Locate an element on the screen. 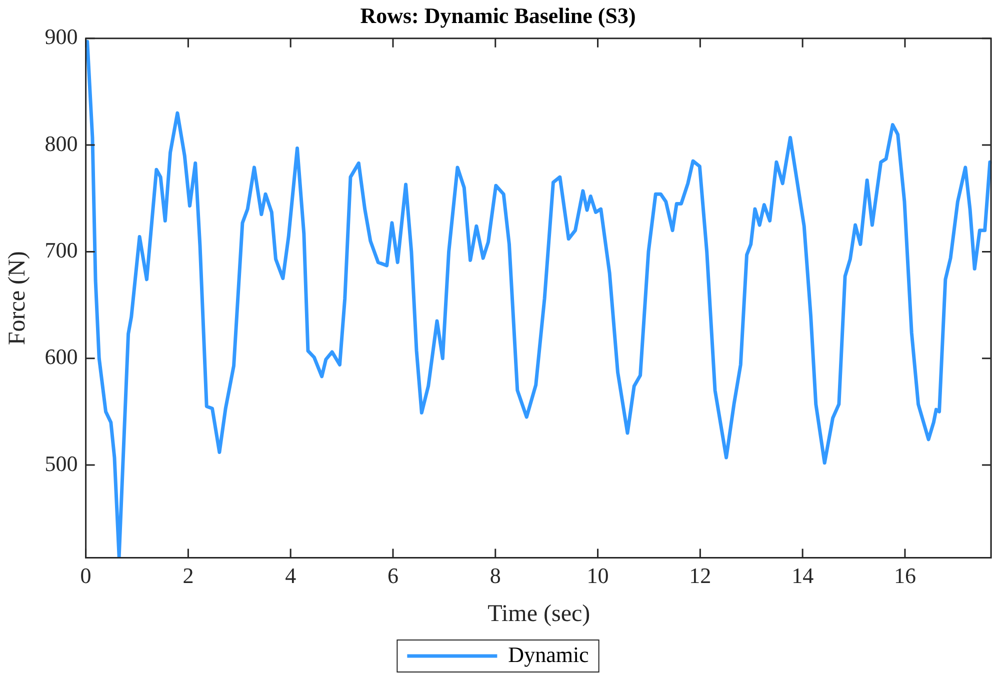  legend-label: Dynamic is located at coordinates (549, 654).